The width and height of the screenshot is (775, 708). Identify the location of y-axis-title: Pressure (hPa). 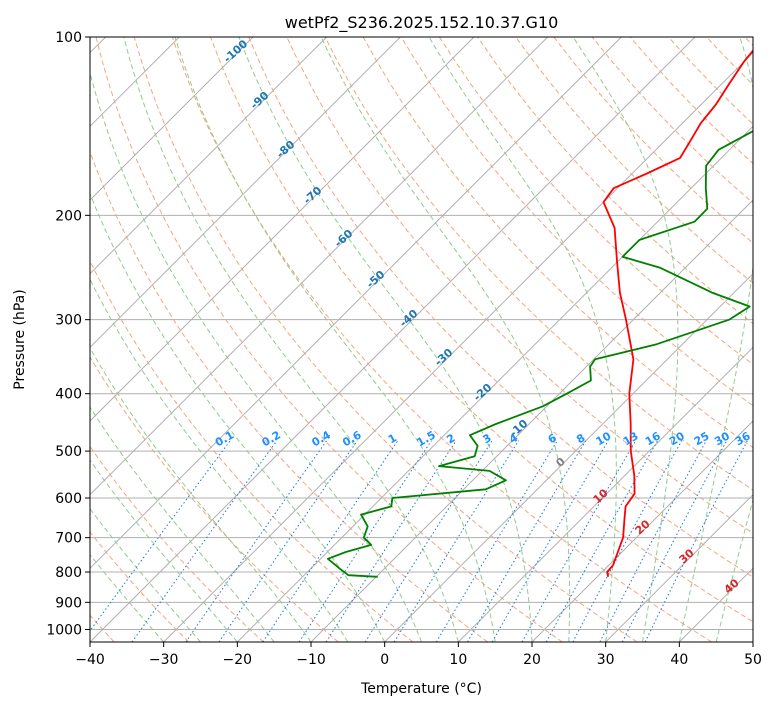
(20, 339).